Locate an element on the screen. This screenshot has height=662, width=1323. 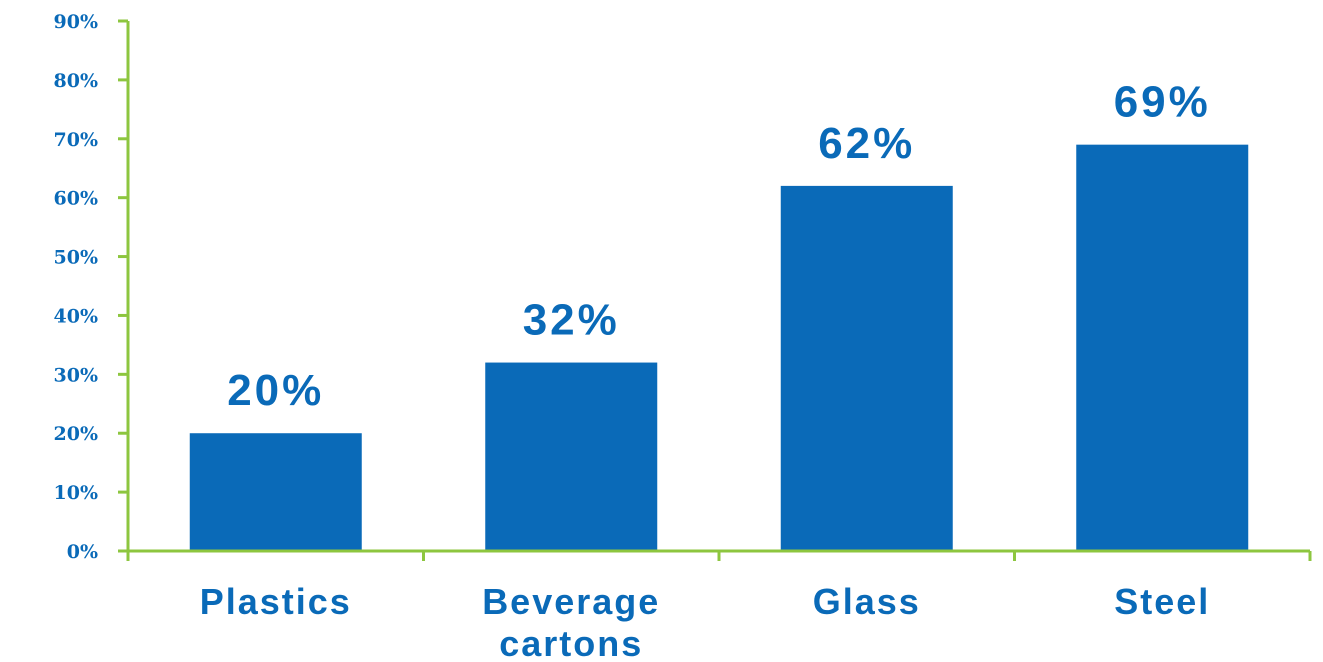
data-label: 62% is located at coordinates (866, 143).